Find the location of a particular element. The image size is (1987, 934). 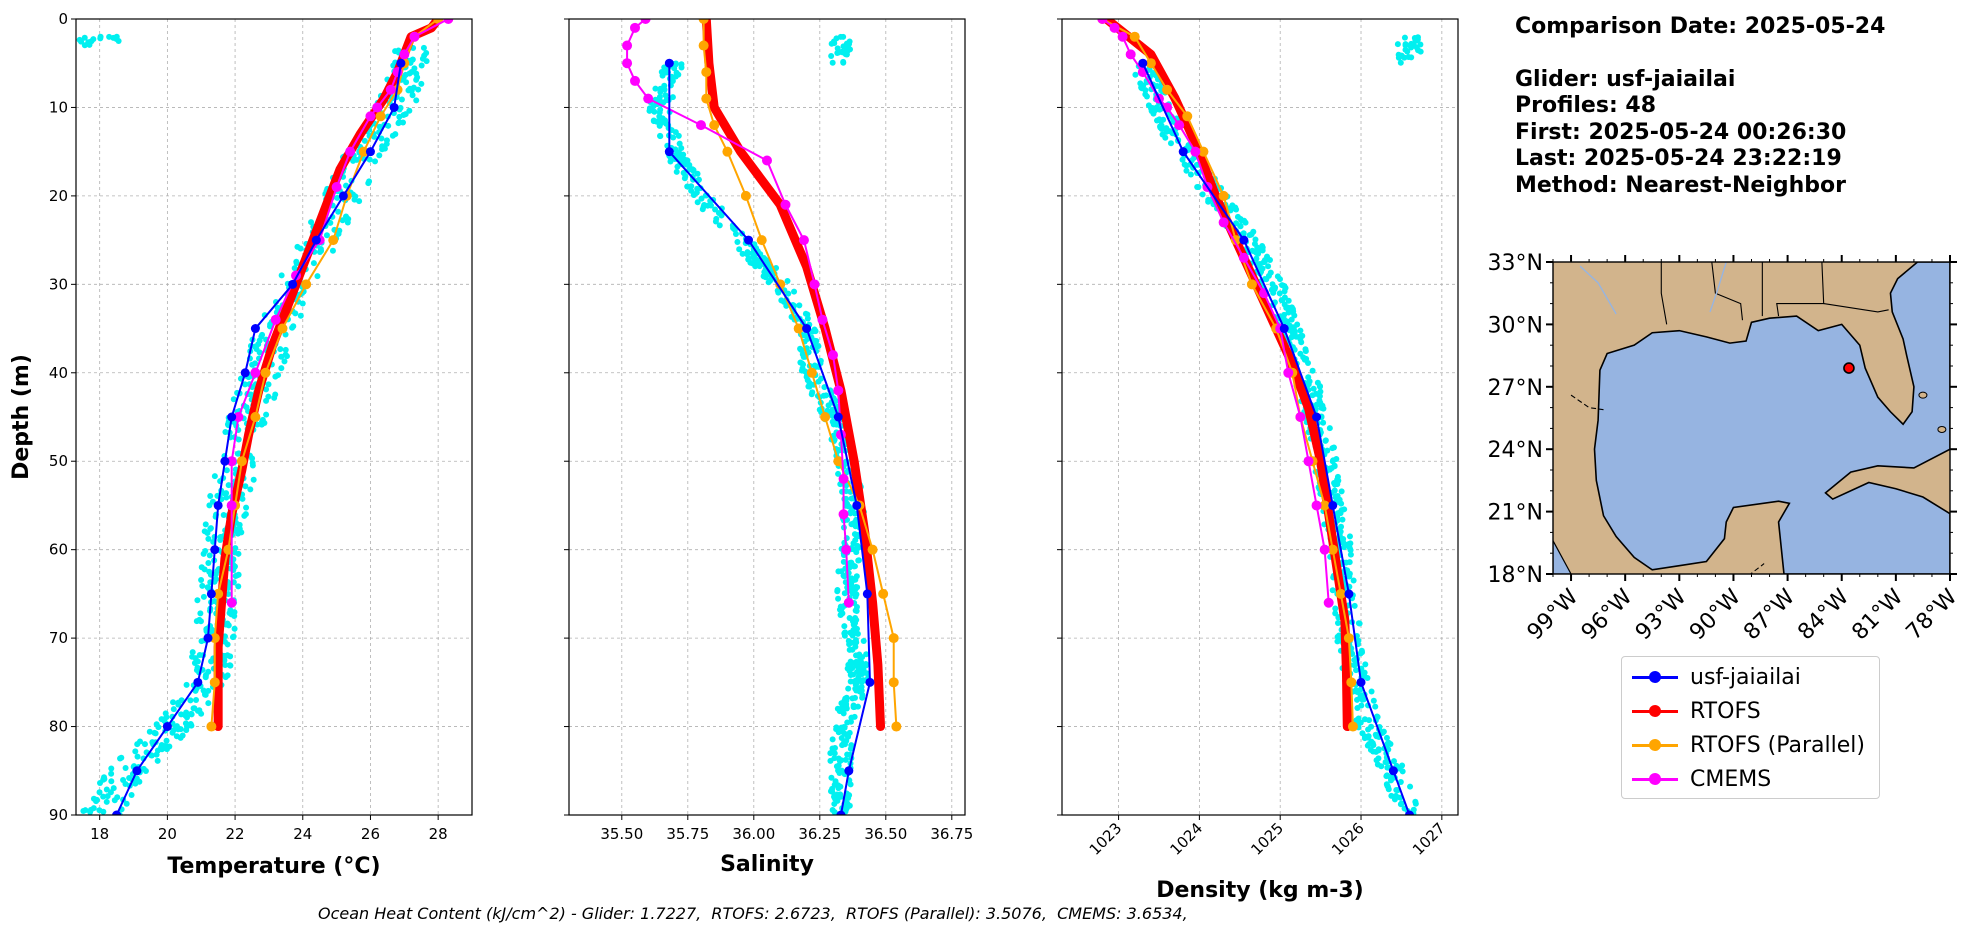

x-tick-label: 36.00 is located at coordinates (753, 834).